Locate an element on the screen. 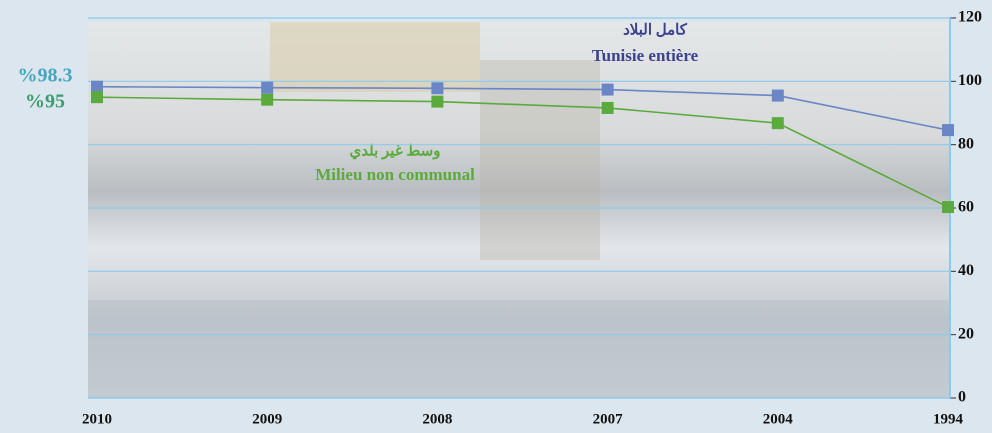  y-tick-label: 100 is located at coordinates (970, 80).